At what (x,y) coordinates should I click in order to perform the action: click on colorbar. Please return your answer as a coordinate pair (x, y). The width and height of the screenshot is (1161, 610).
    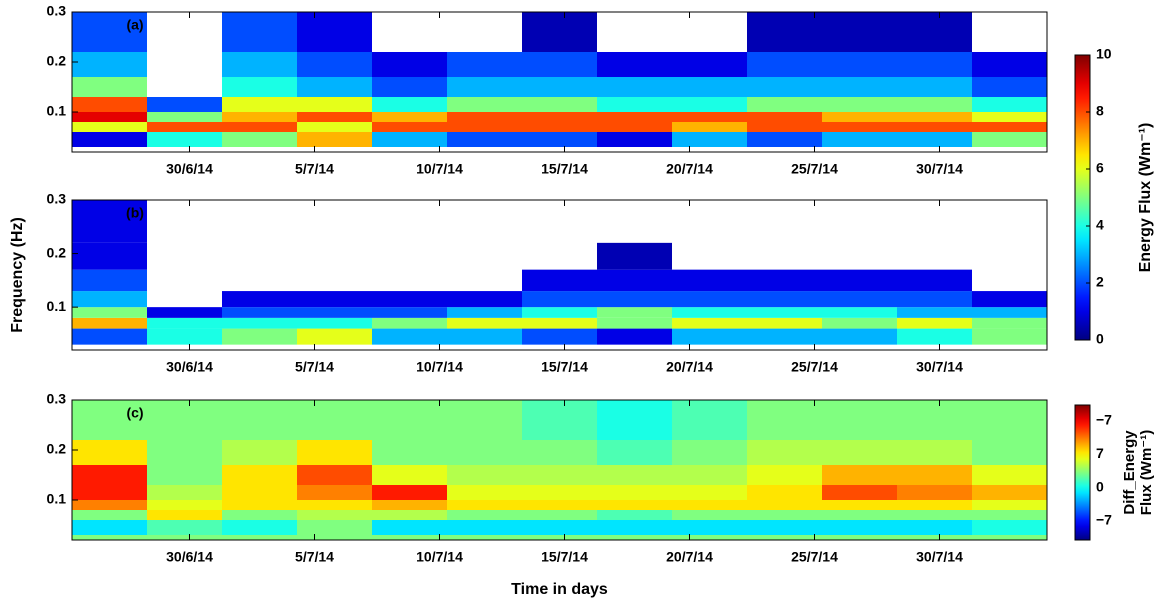
    Looking at the image, I should click on (1082, 472).